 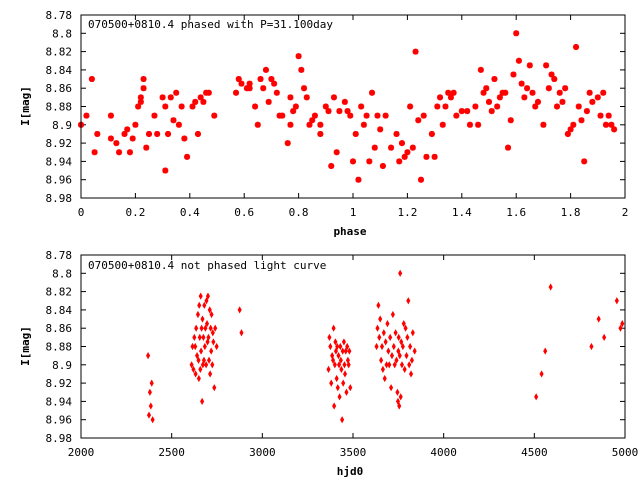 I want to click on phased-y-tick-label: 8.86, so click(x=59, y=88).